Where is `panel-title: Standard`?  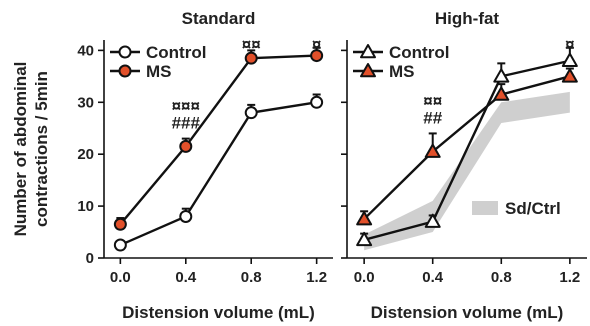 panel-title: Standard is located at coordinates (219, 18).